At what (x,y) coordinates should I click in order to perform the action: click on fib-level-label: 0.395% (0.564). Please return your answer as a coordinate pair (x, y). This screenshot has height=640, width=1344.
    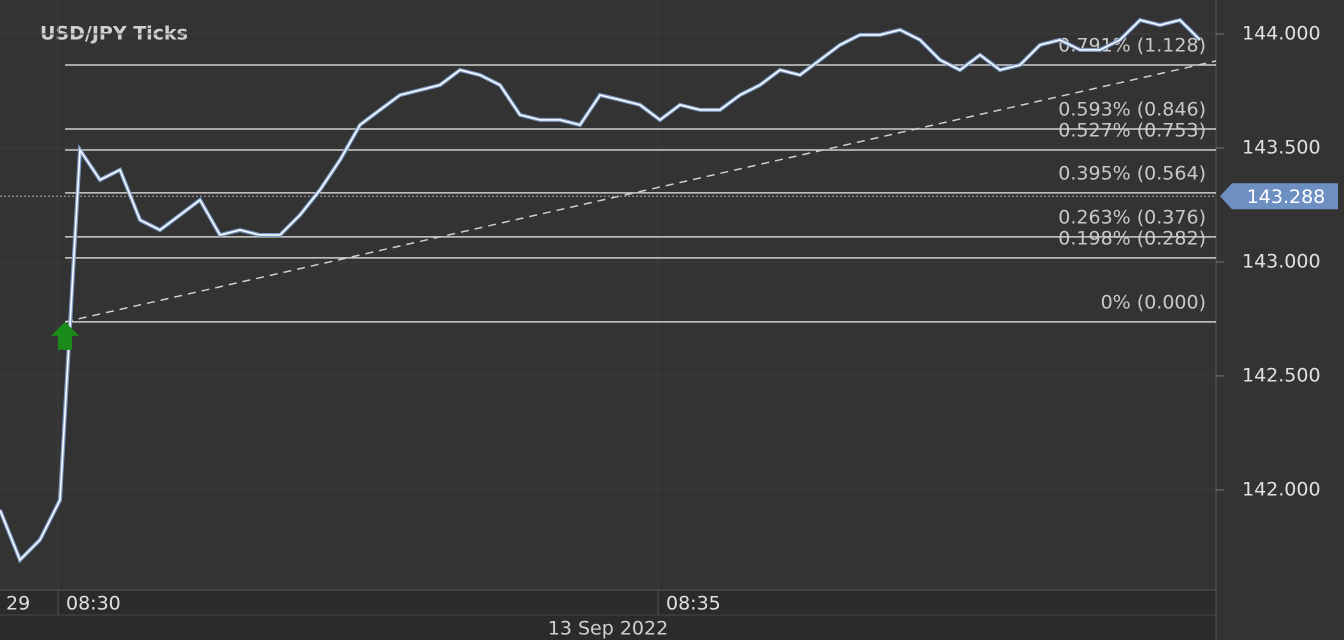
    Looking at the image, I should click on (1132, 173).